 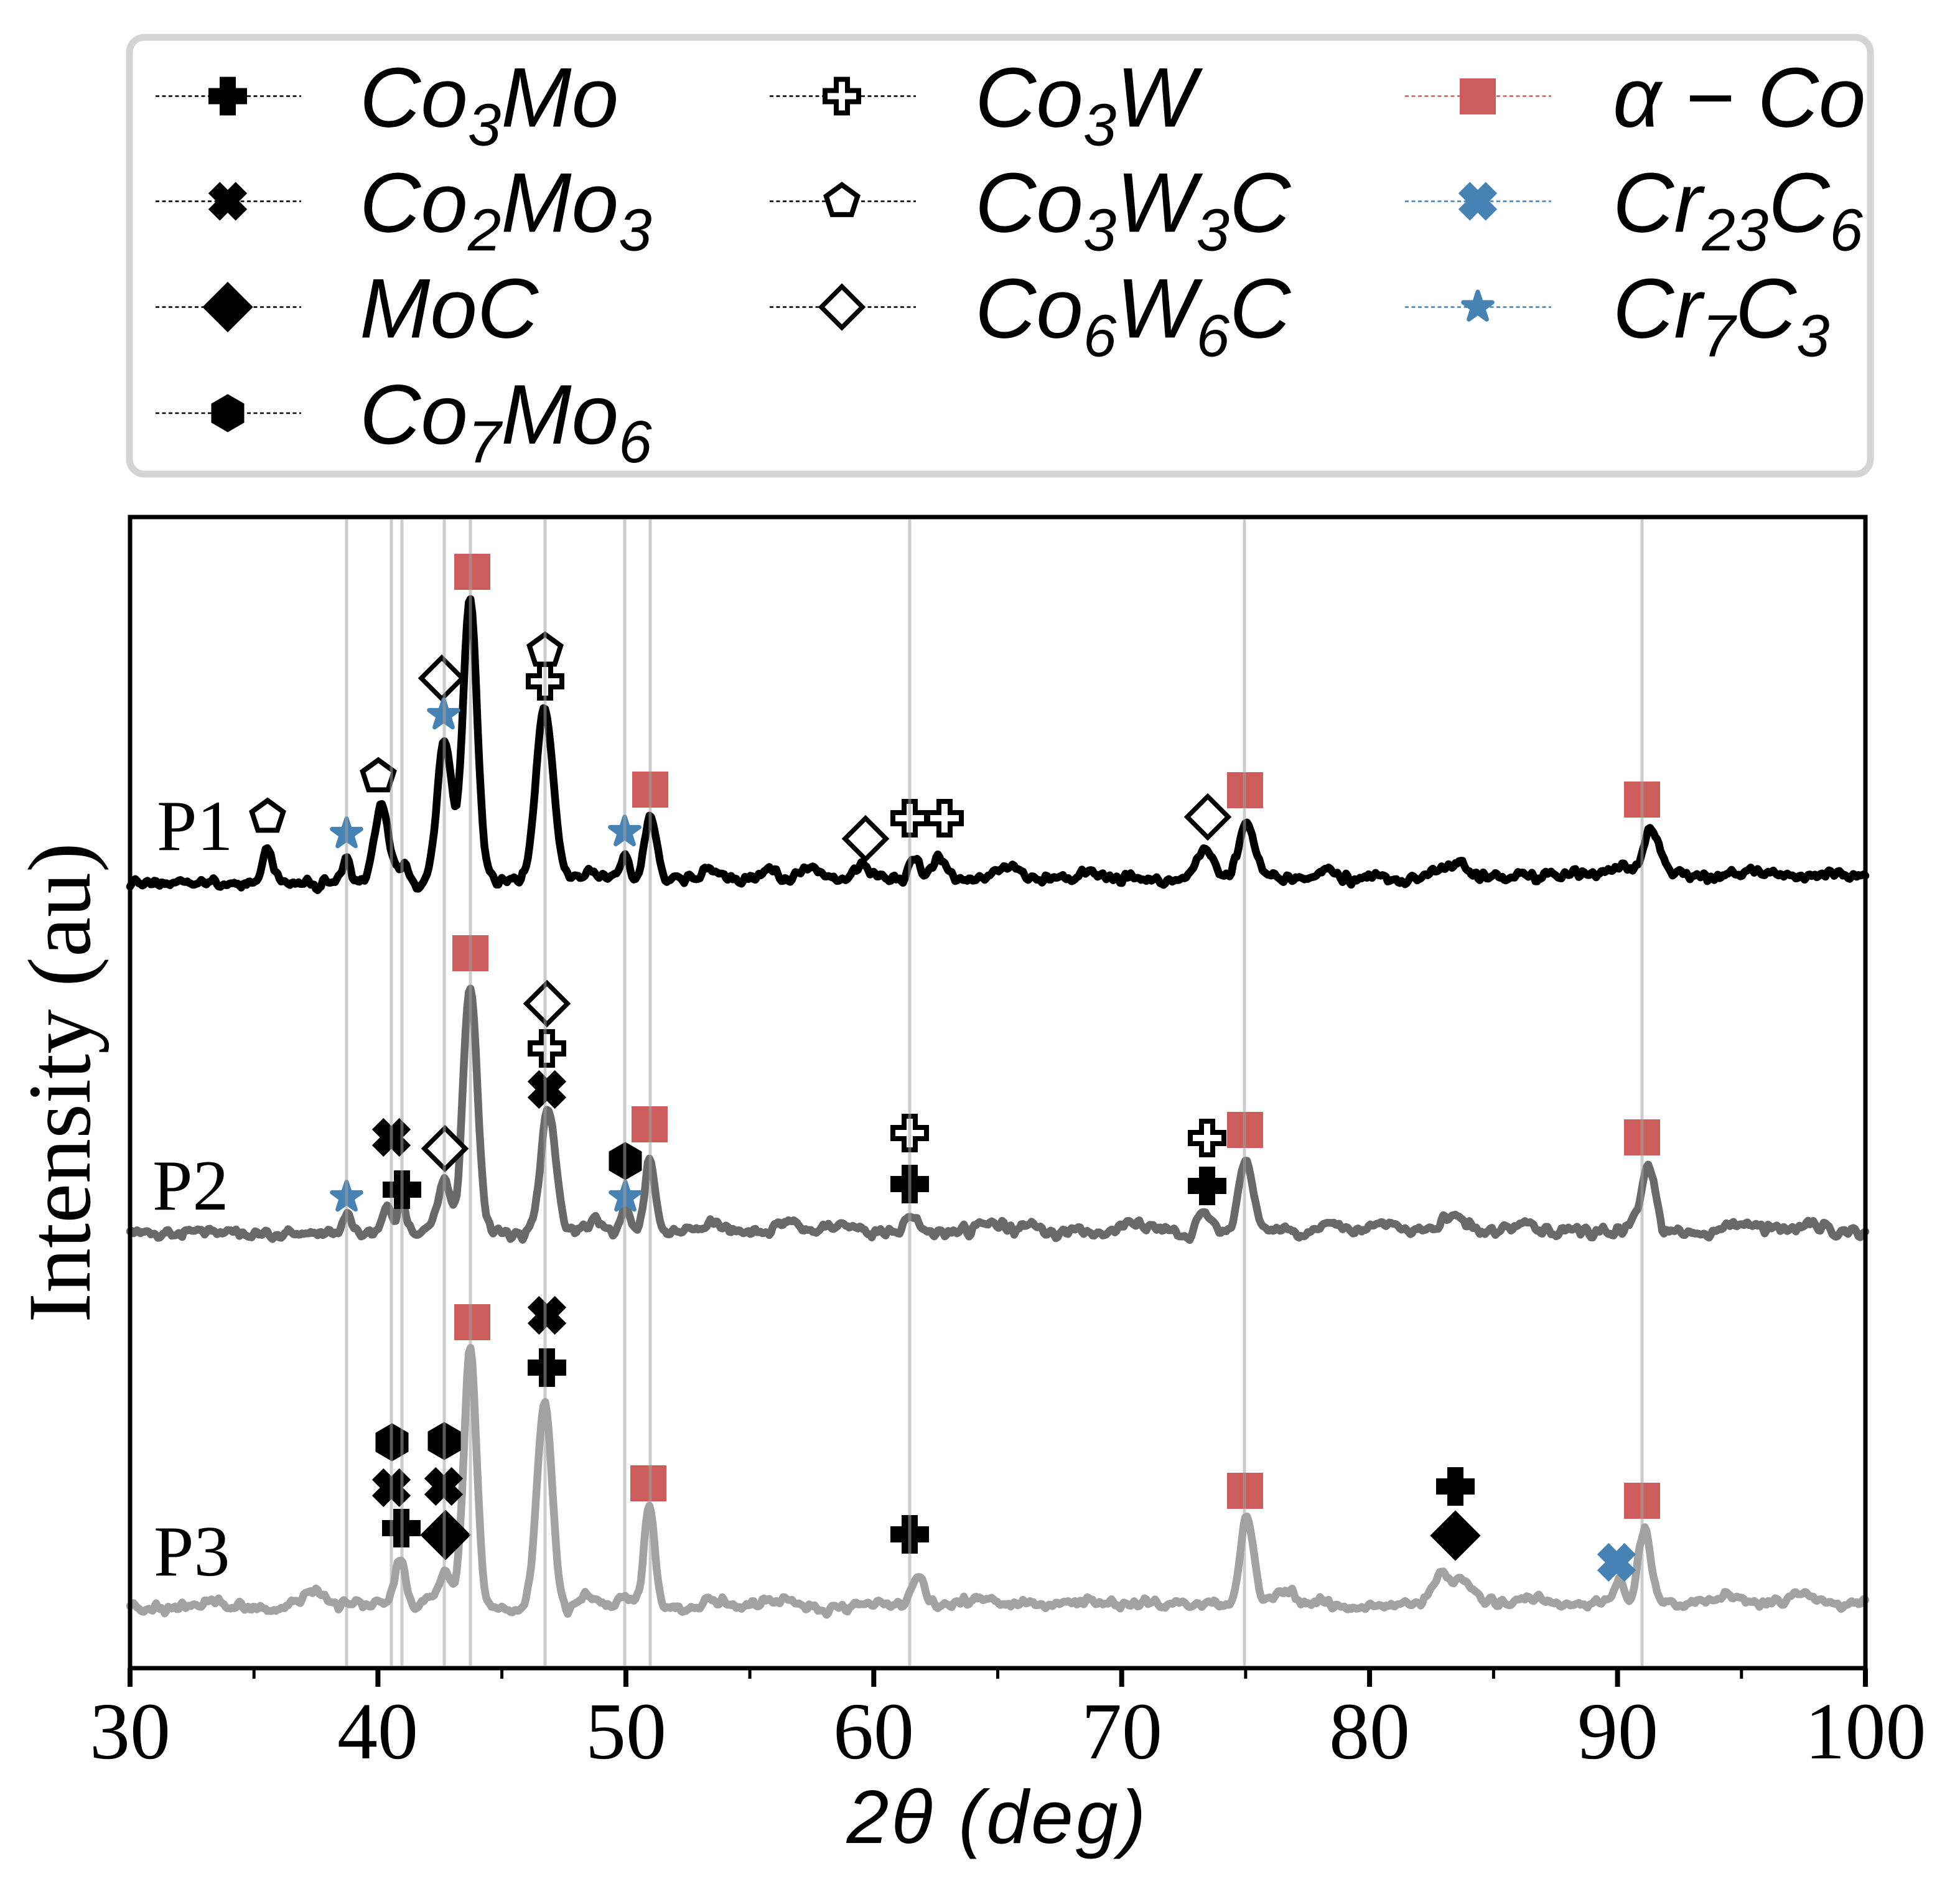 I want to click on svg-text: 100, so click(x=1865, y=1731).